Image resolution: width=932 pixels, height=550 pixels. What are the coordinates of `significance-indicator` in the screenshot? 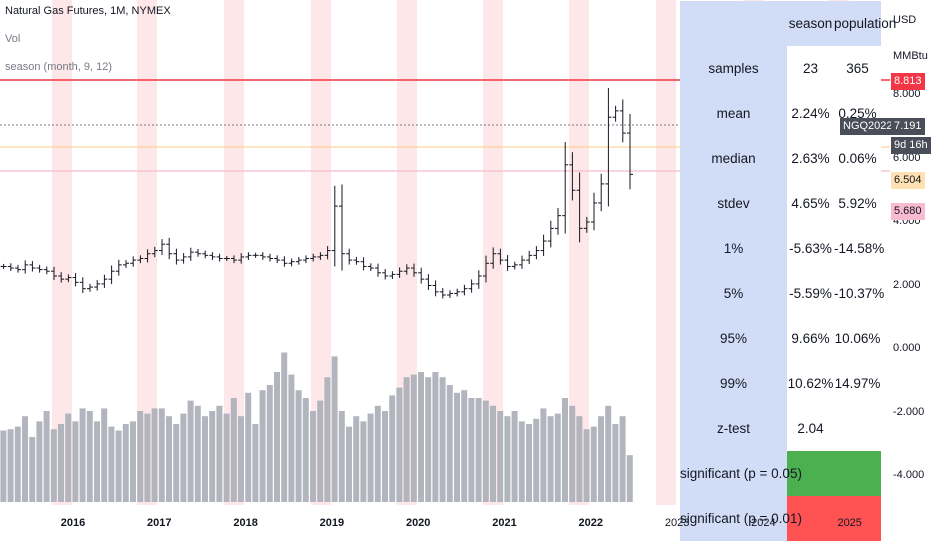 It's located at (834, 518).